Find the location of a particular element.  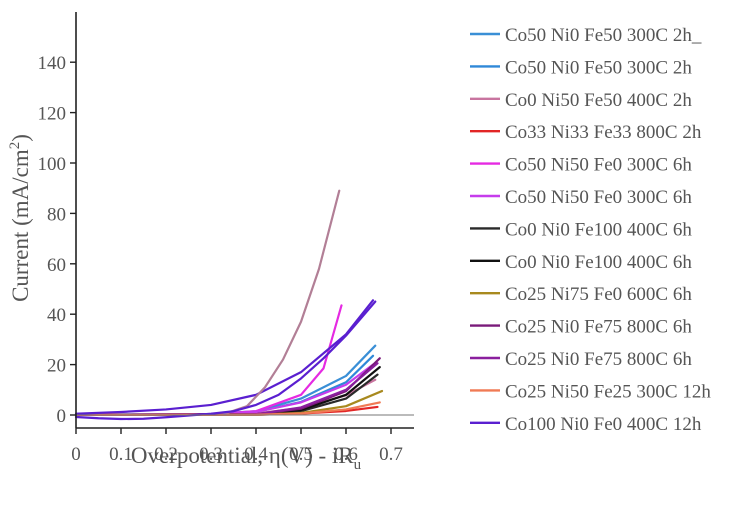

x-tick-label: 0.3 is located at coordinates (211, 454).